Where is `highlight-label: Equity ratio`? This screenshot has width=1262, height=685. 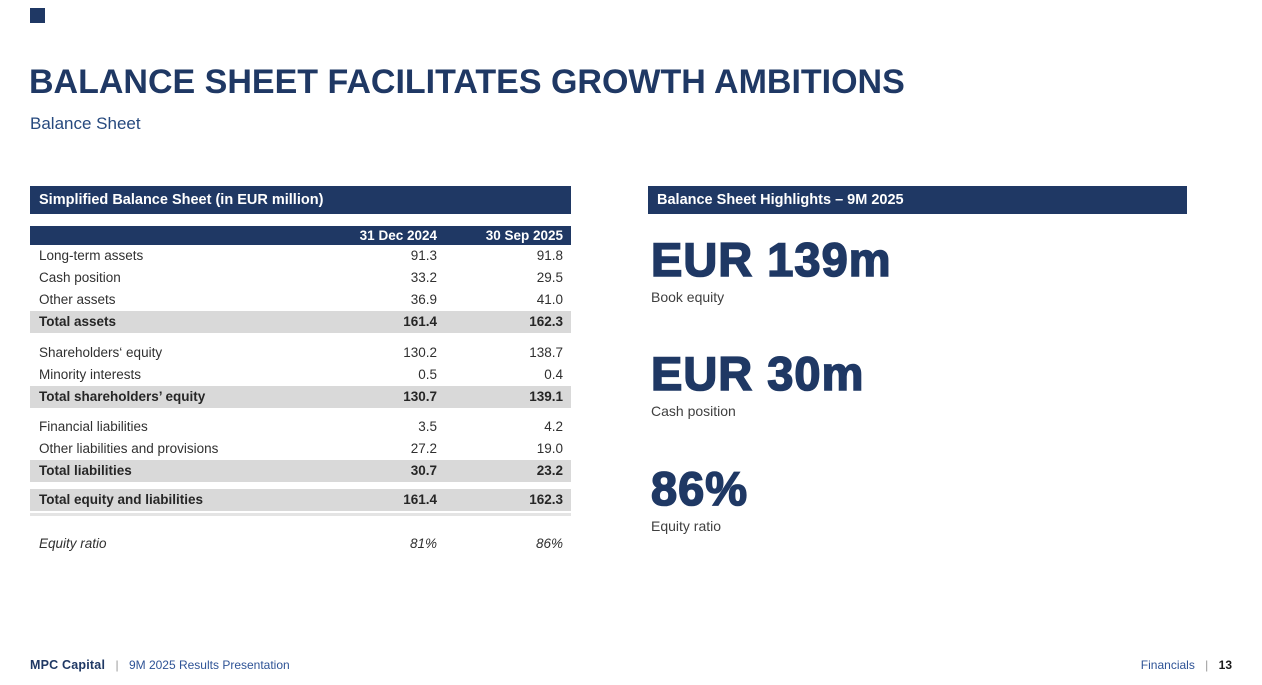 highlight-label: Equity ratio is located at coordinates (686, 526).